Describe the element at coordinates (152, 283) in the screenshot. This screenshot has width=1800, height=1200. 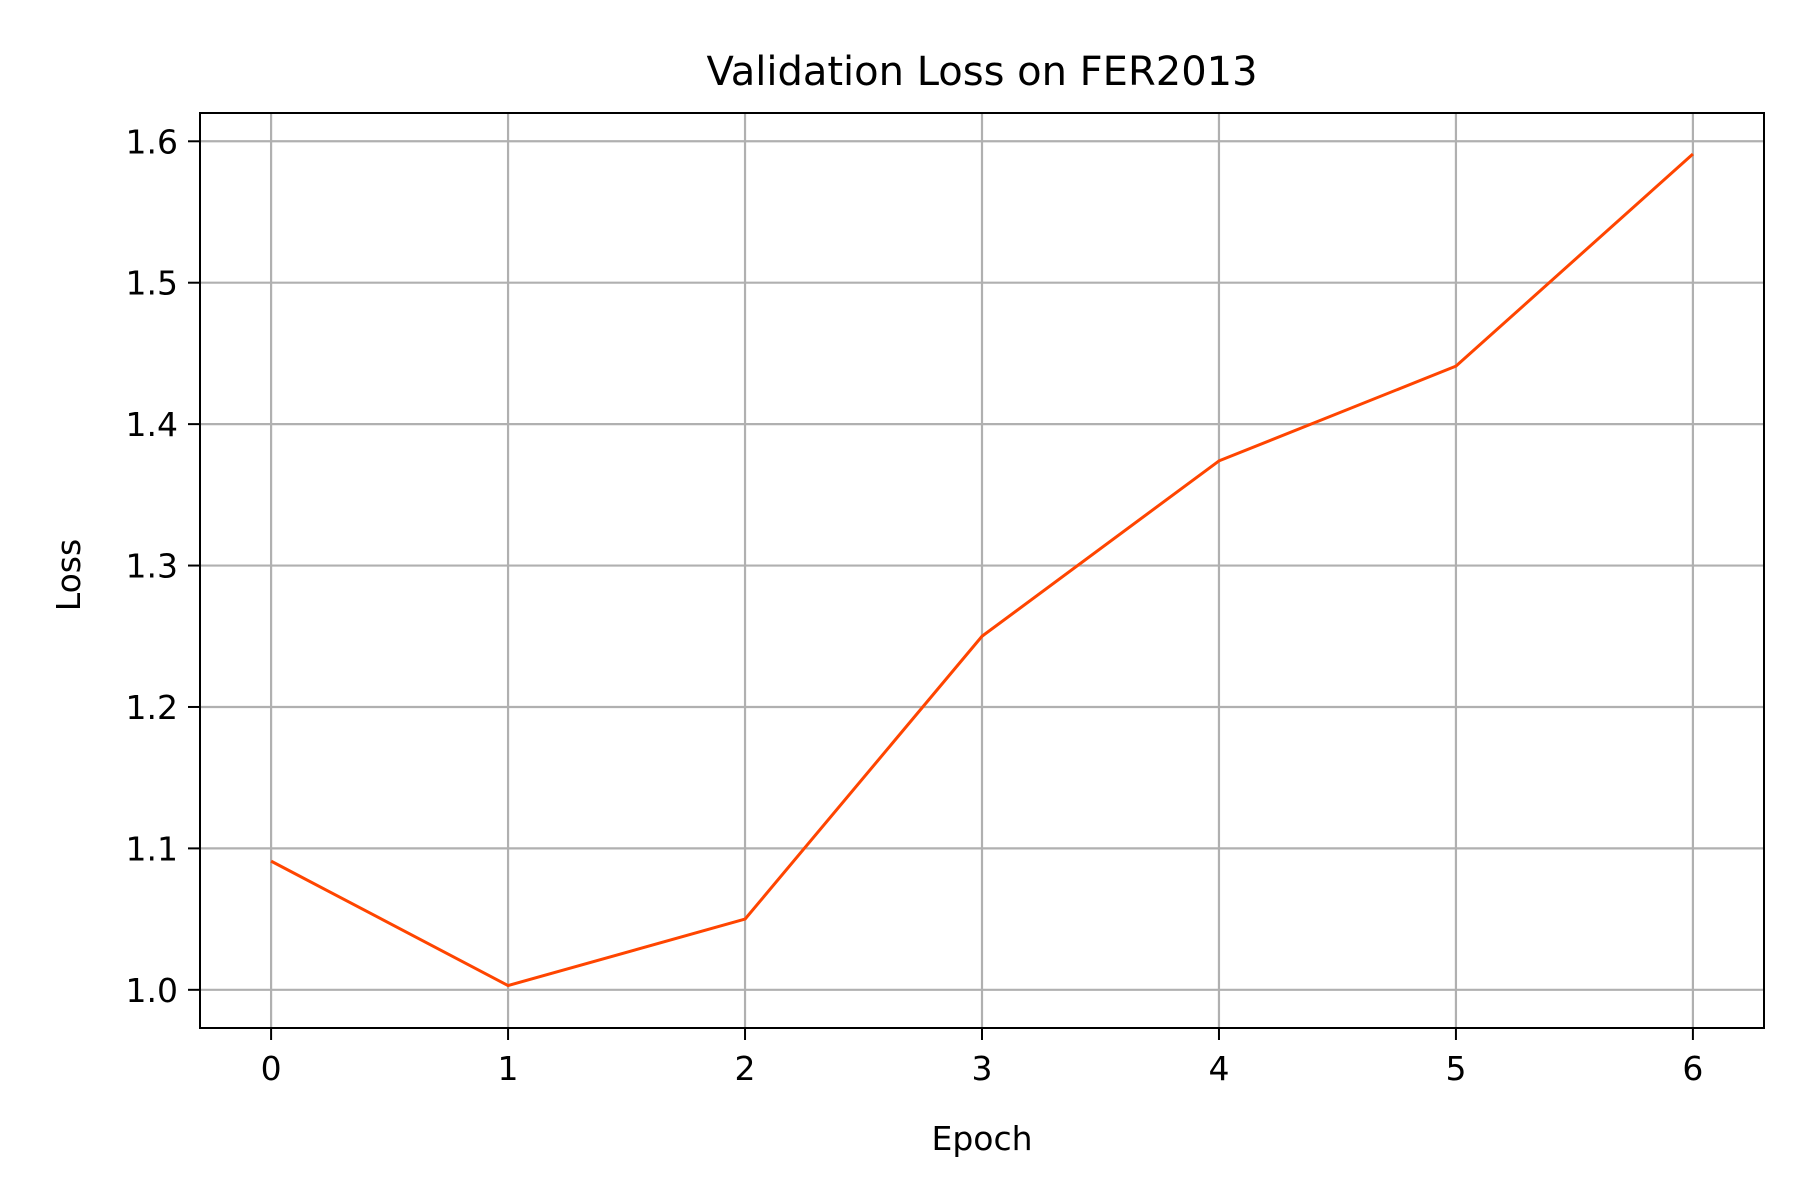
I see `y-tick-label: 1.5` at that location.